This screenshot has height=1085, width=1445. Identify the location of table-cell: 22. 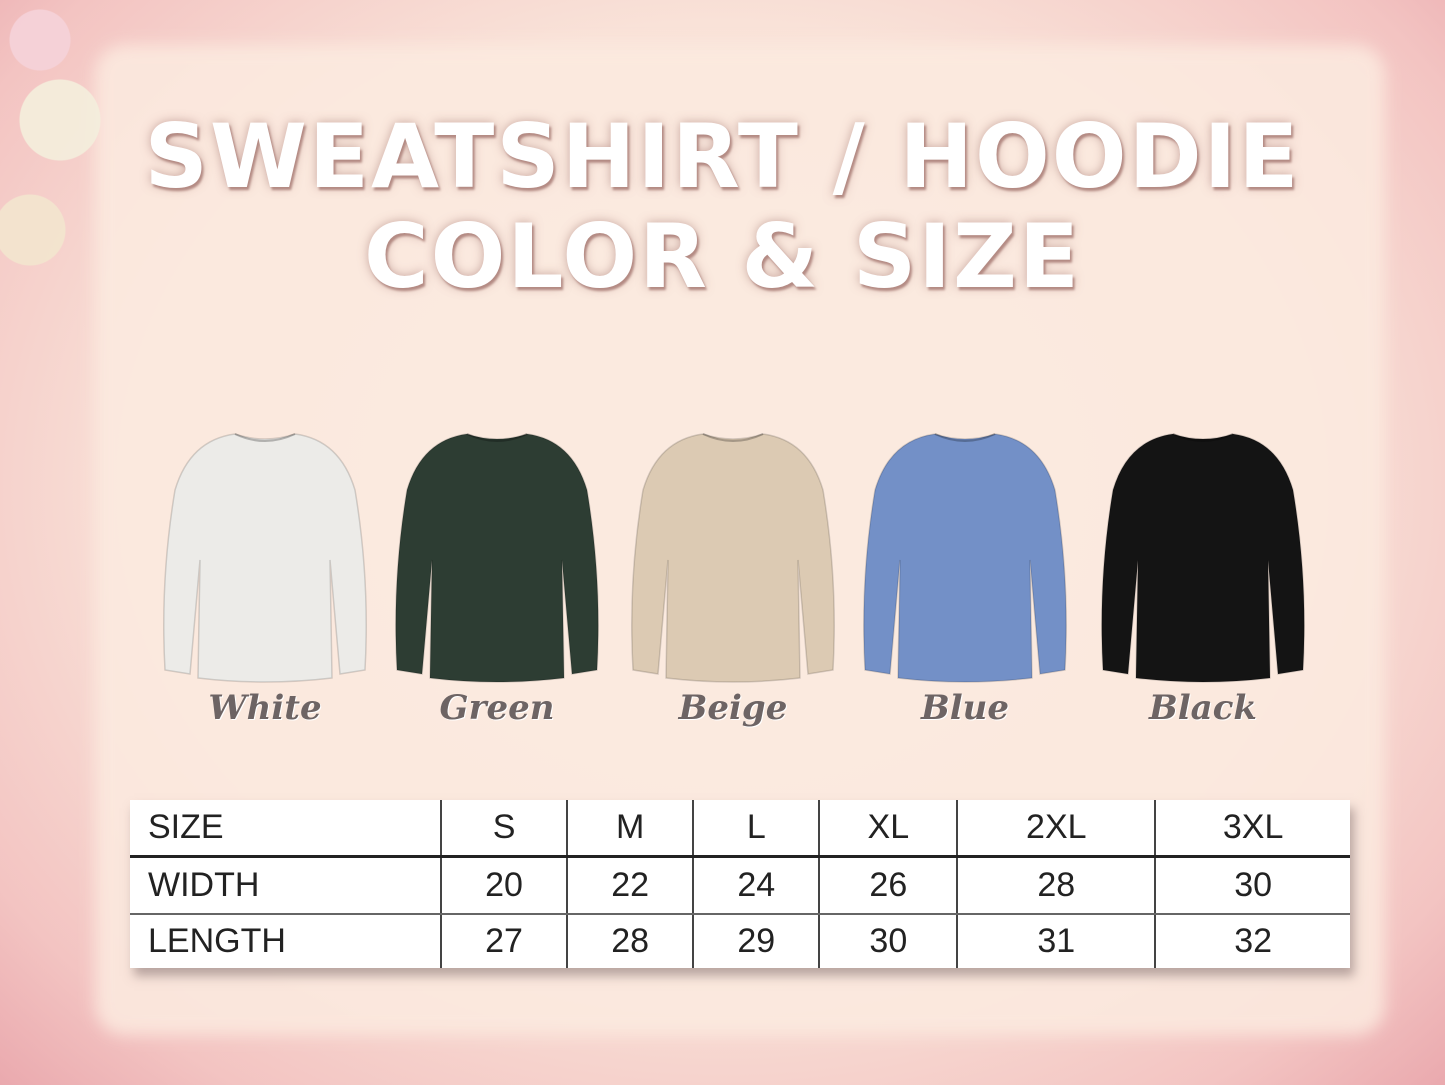
(630, 885).